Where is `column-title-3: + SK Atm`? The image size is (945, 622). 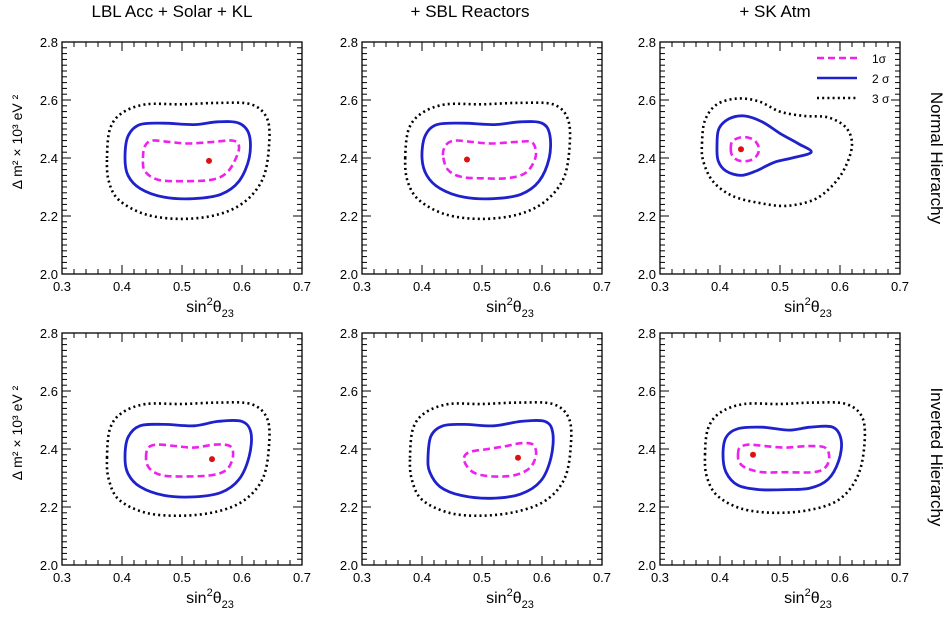
column-title-3: + SK Atm is located at coordinates (775, 11).